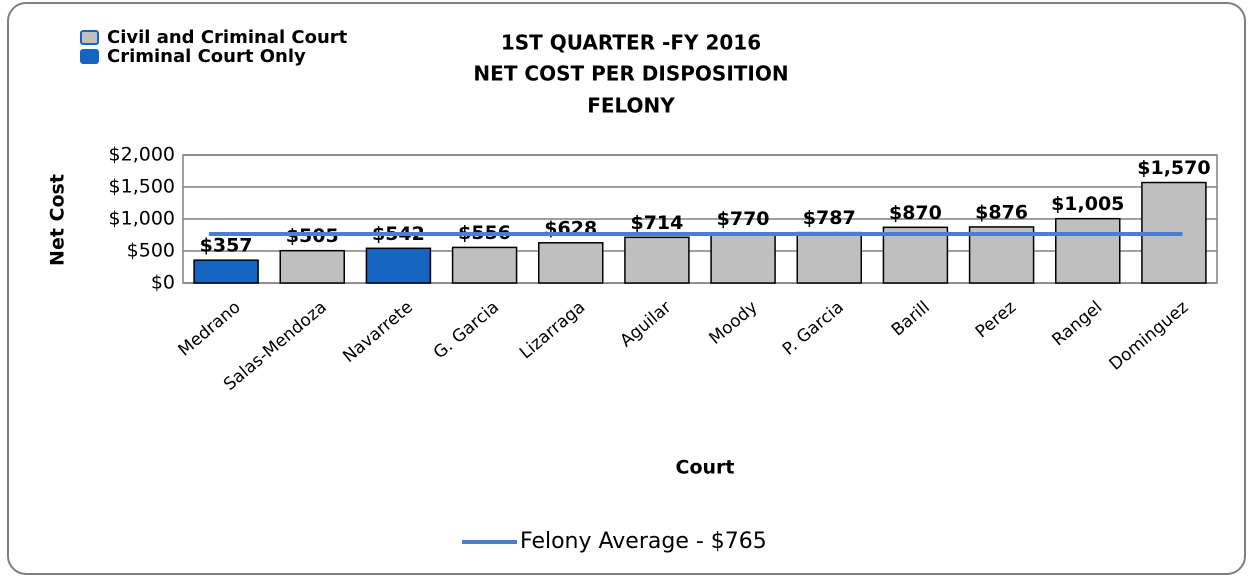 This screenshot has width=1251, height=578. What do you see at coordinates (1173, 168) in the screenshot?
I see `data-label: $1,570` at bounding box center [1173, 168].